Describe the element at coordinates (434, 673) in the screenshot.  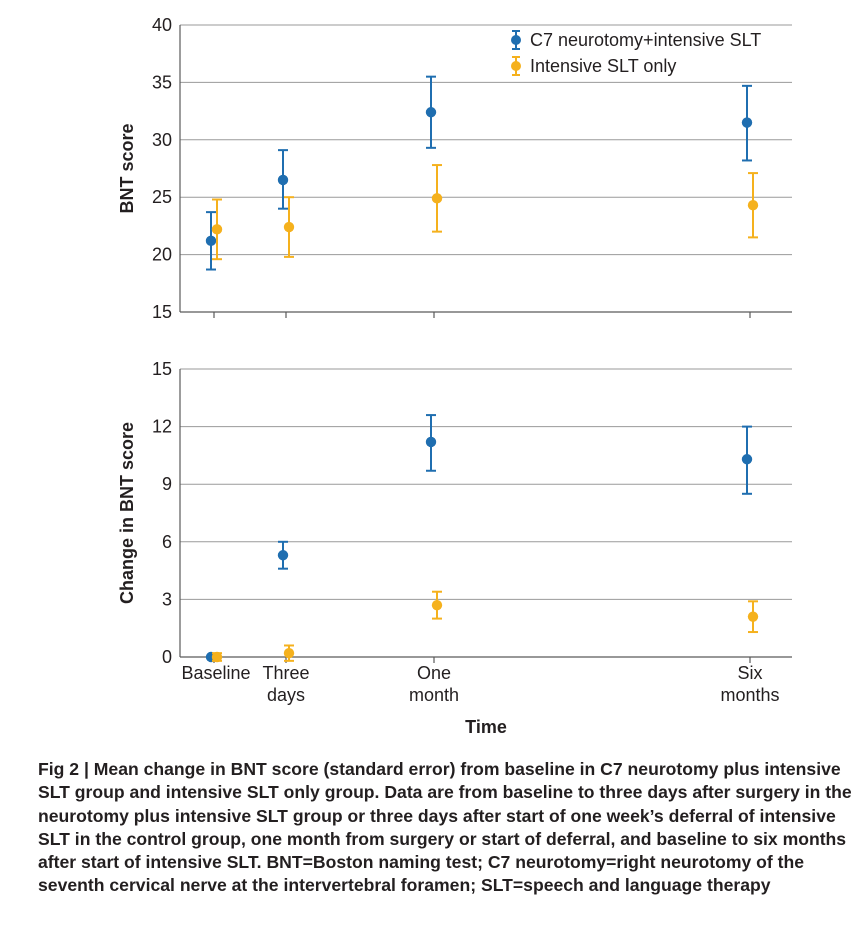
I see `x-tick-label: One` at that location.